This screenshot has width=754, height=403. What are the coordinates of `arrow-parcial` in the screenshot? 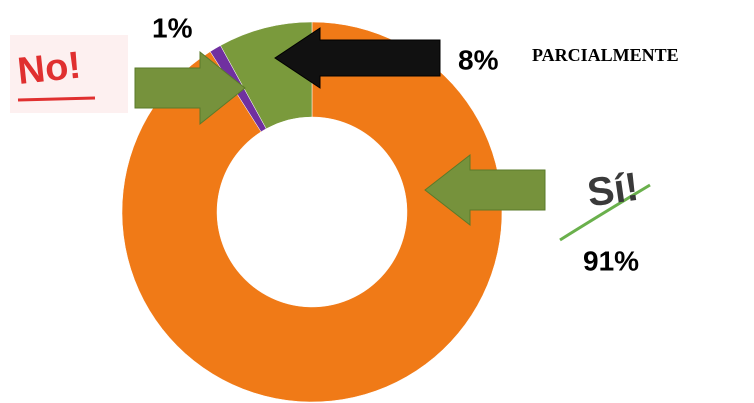 It's located at (357, 58).